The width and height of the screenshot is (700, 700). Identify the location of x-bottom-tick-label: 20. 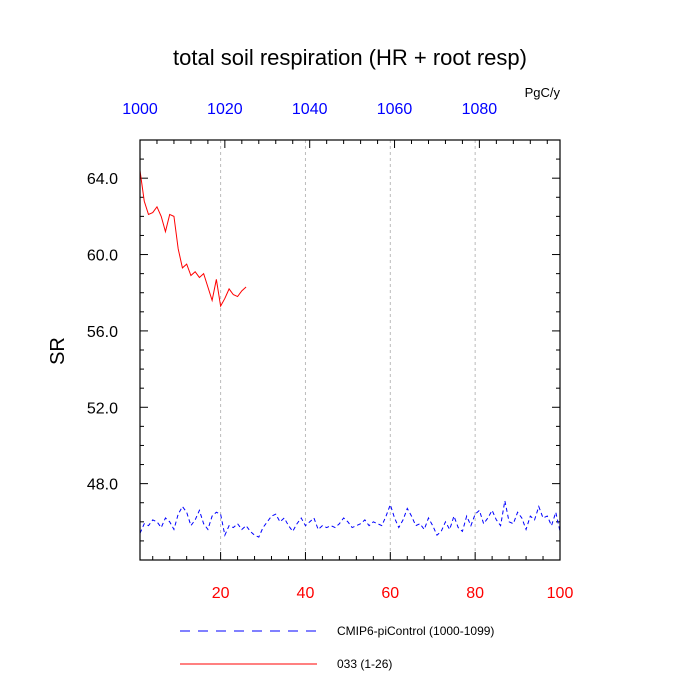
(221, 593).